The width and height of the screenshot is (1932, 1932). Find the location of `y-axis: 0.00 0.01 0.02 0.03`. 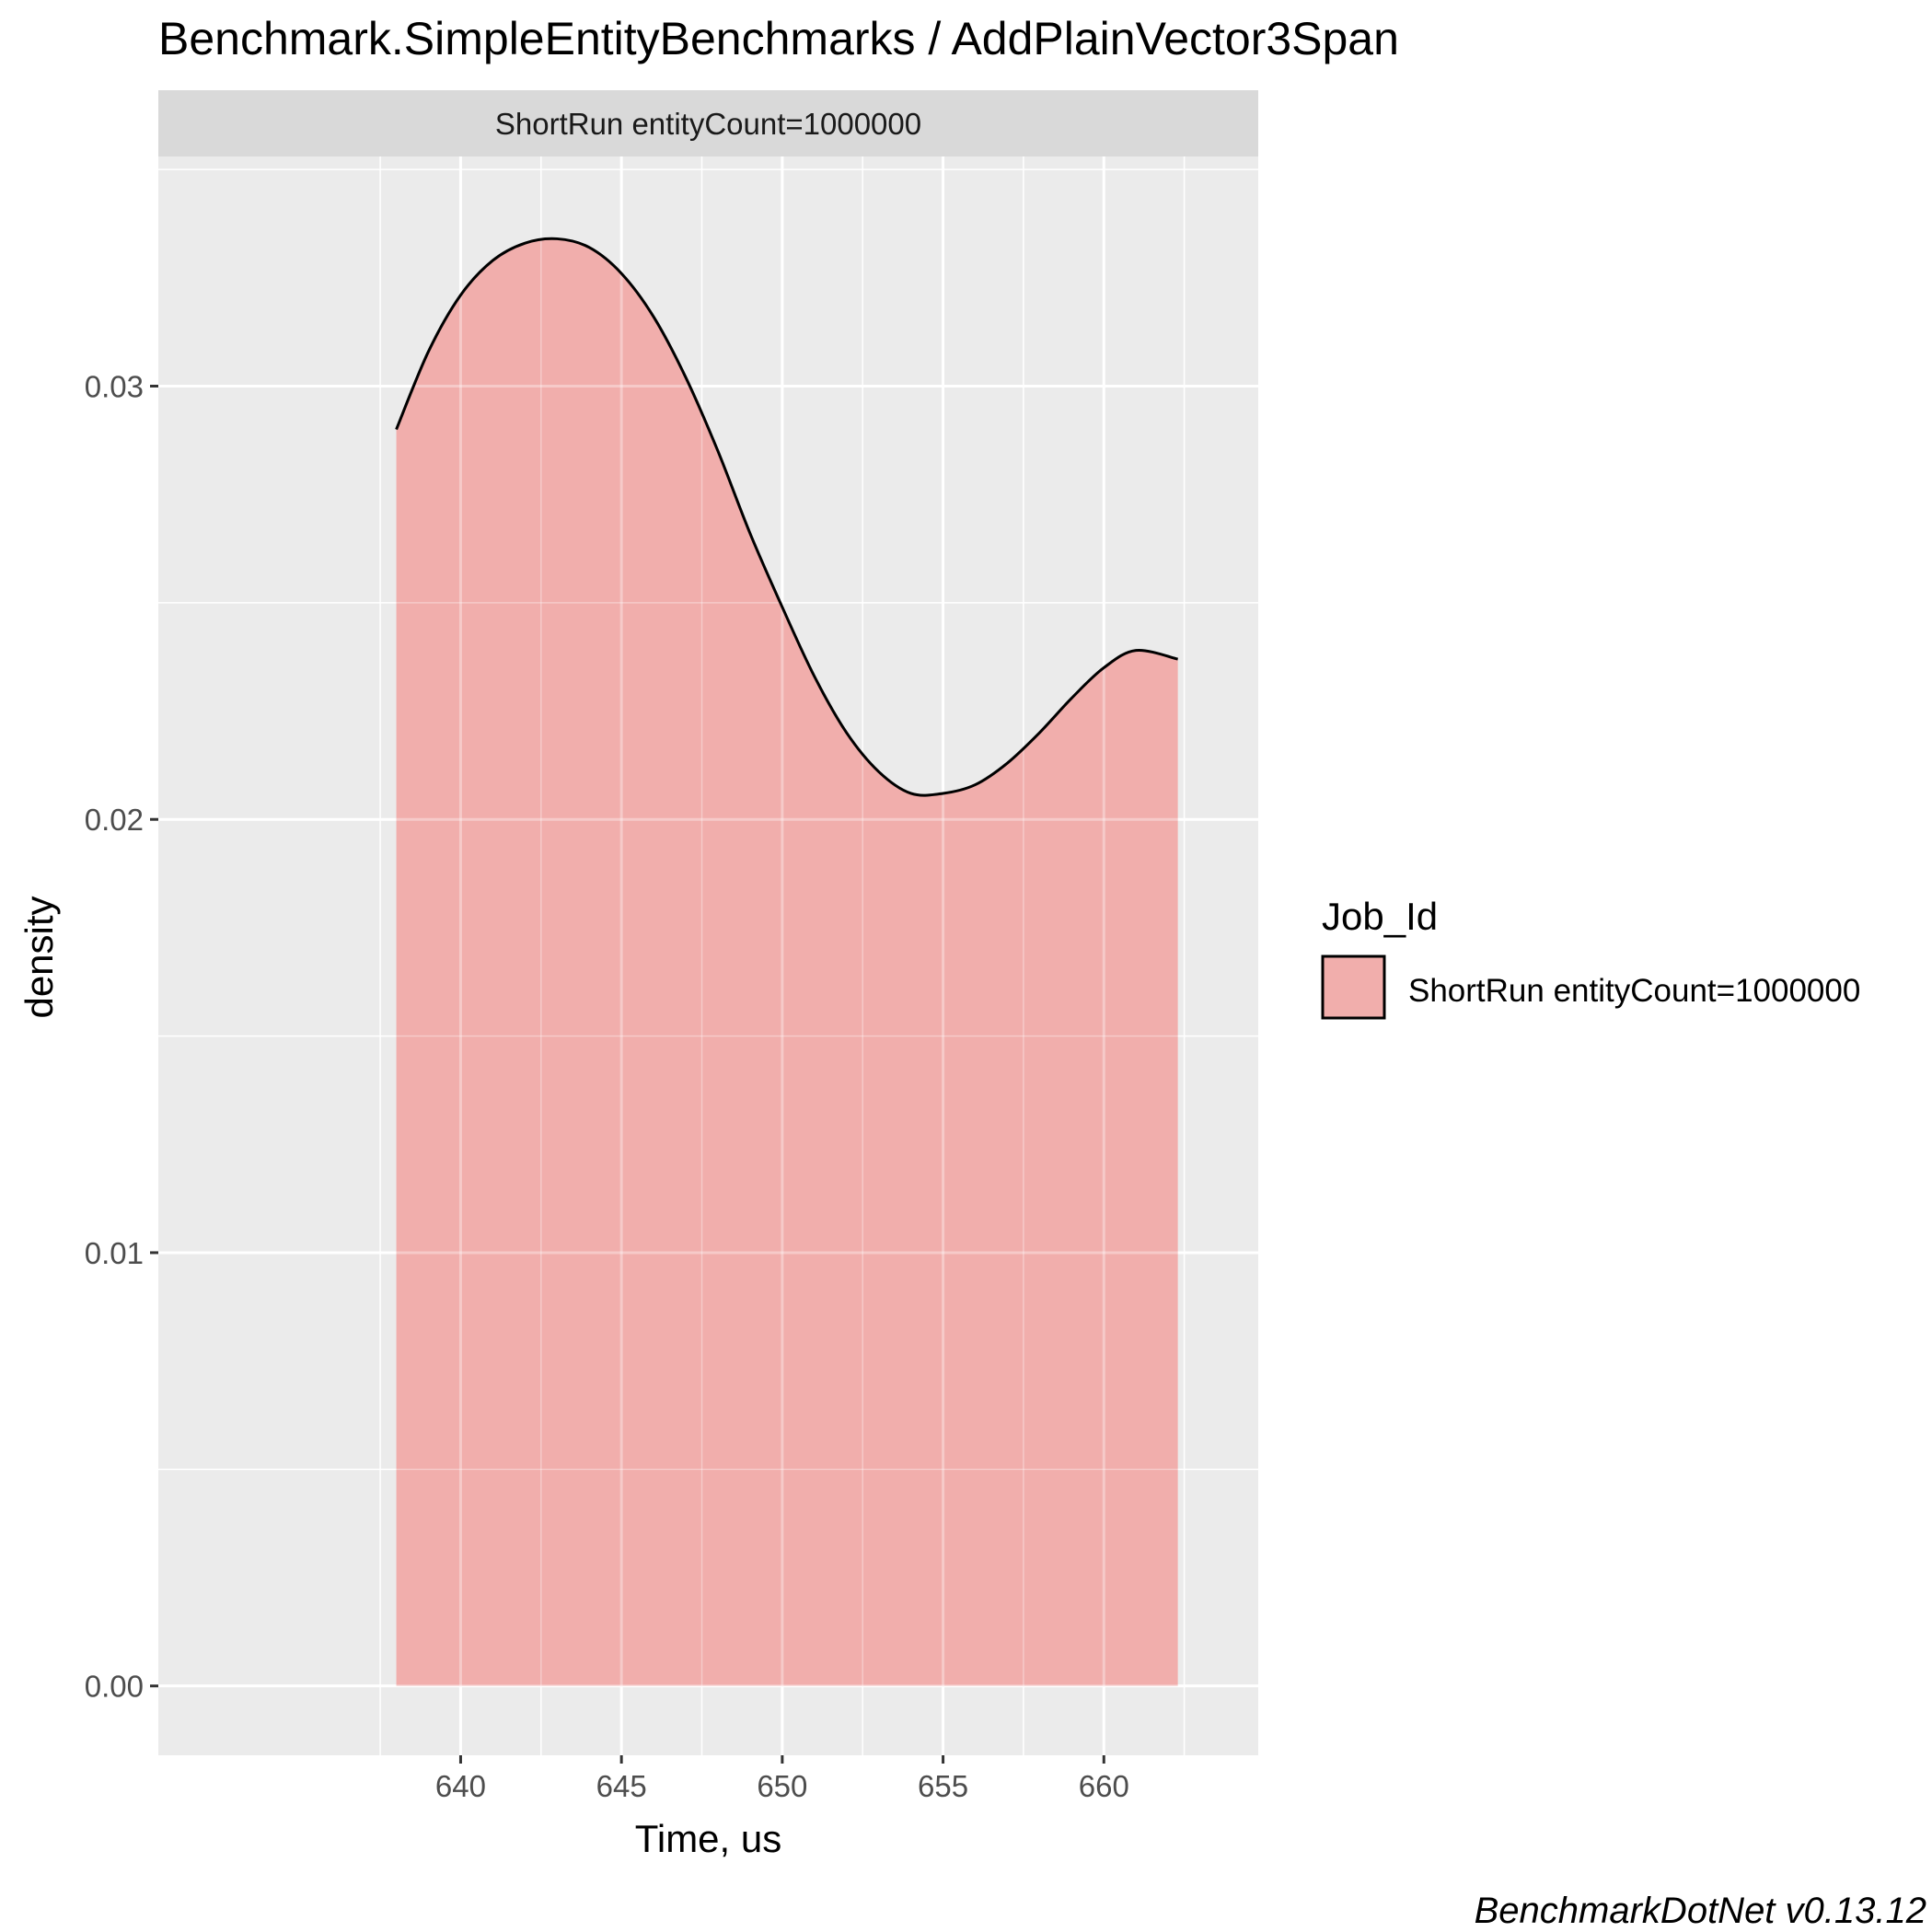

y-axis: 0.00 0.01 0.02 0.03 is located at coordinates (122, 1037).